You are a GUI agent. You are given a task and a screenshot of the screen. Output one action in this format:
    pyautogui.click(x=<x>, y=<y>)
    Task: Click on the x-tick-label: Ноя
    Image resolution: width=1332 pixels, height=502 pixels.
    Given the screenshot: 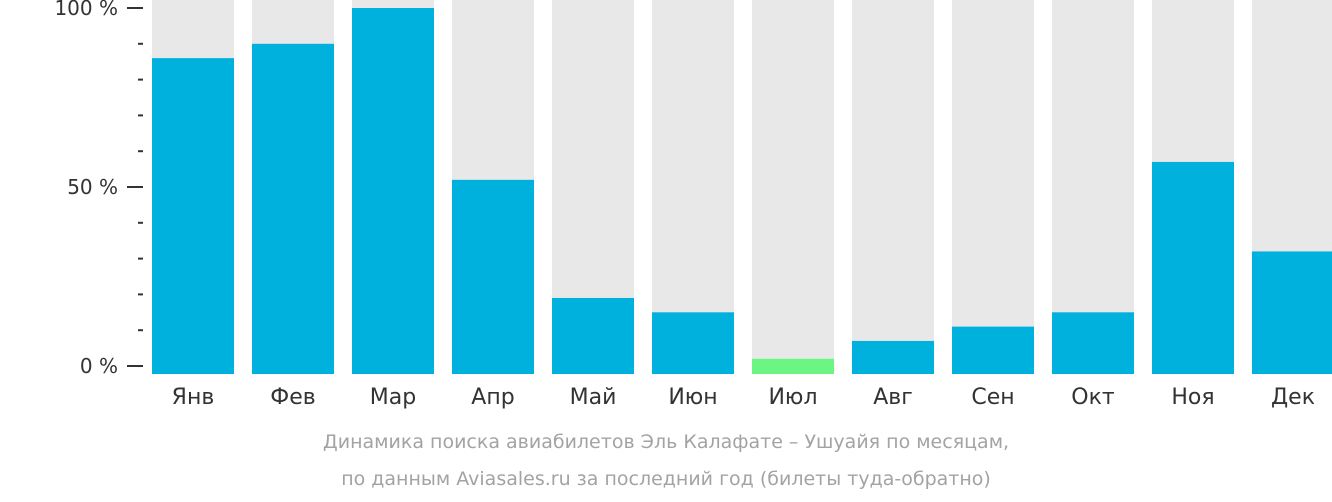 What is the action you would take?
    pyautogui.click(x=1192, y=397)
    